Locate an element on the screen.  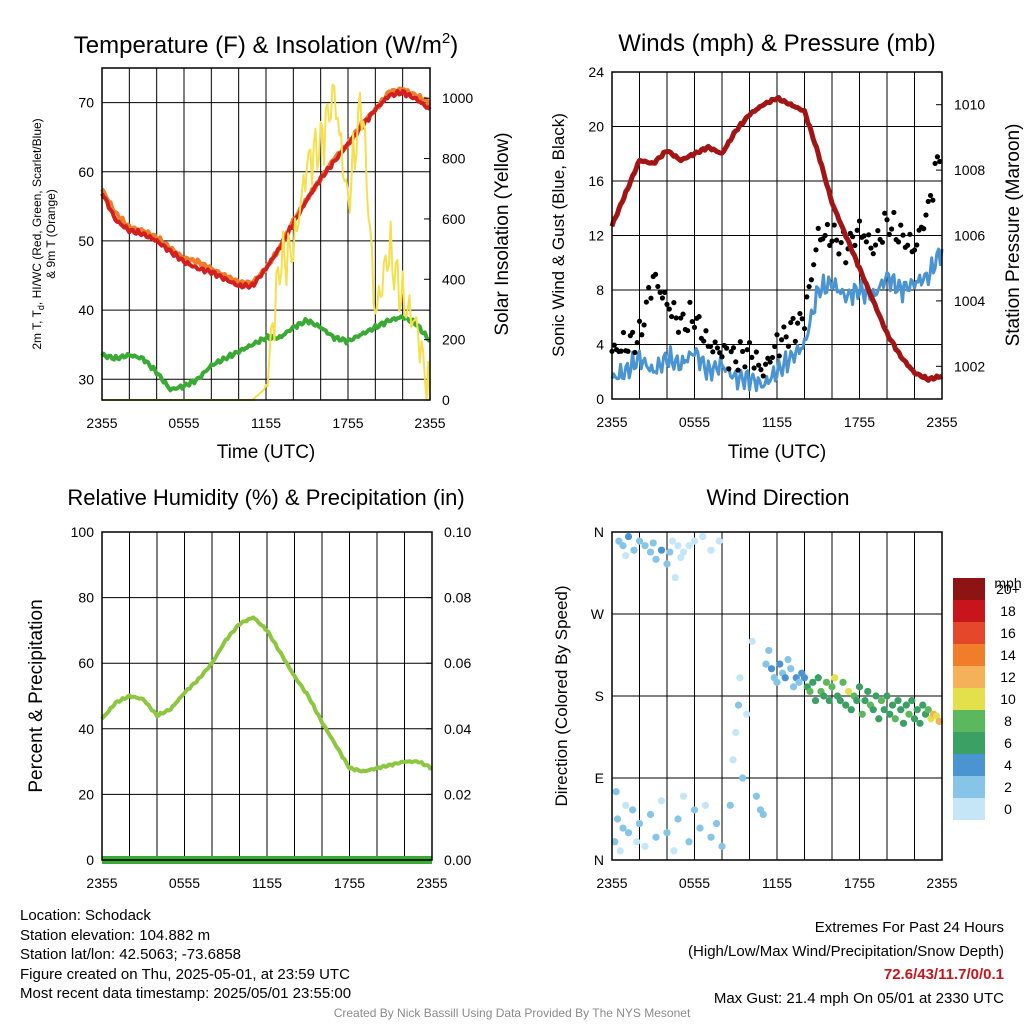
y-tick-label: 20 is located at coordinates (86, 794).